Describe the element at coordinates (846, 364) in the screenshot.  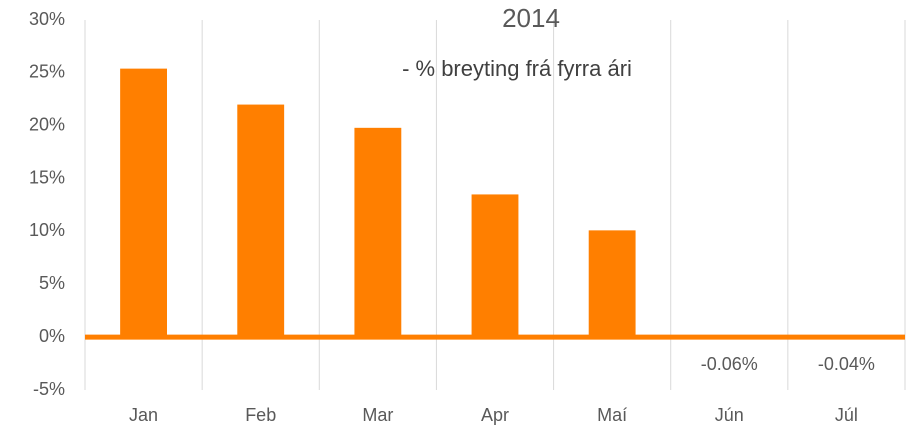
I see `data-label: -0.04%` at that location.